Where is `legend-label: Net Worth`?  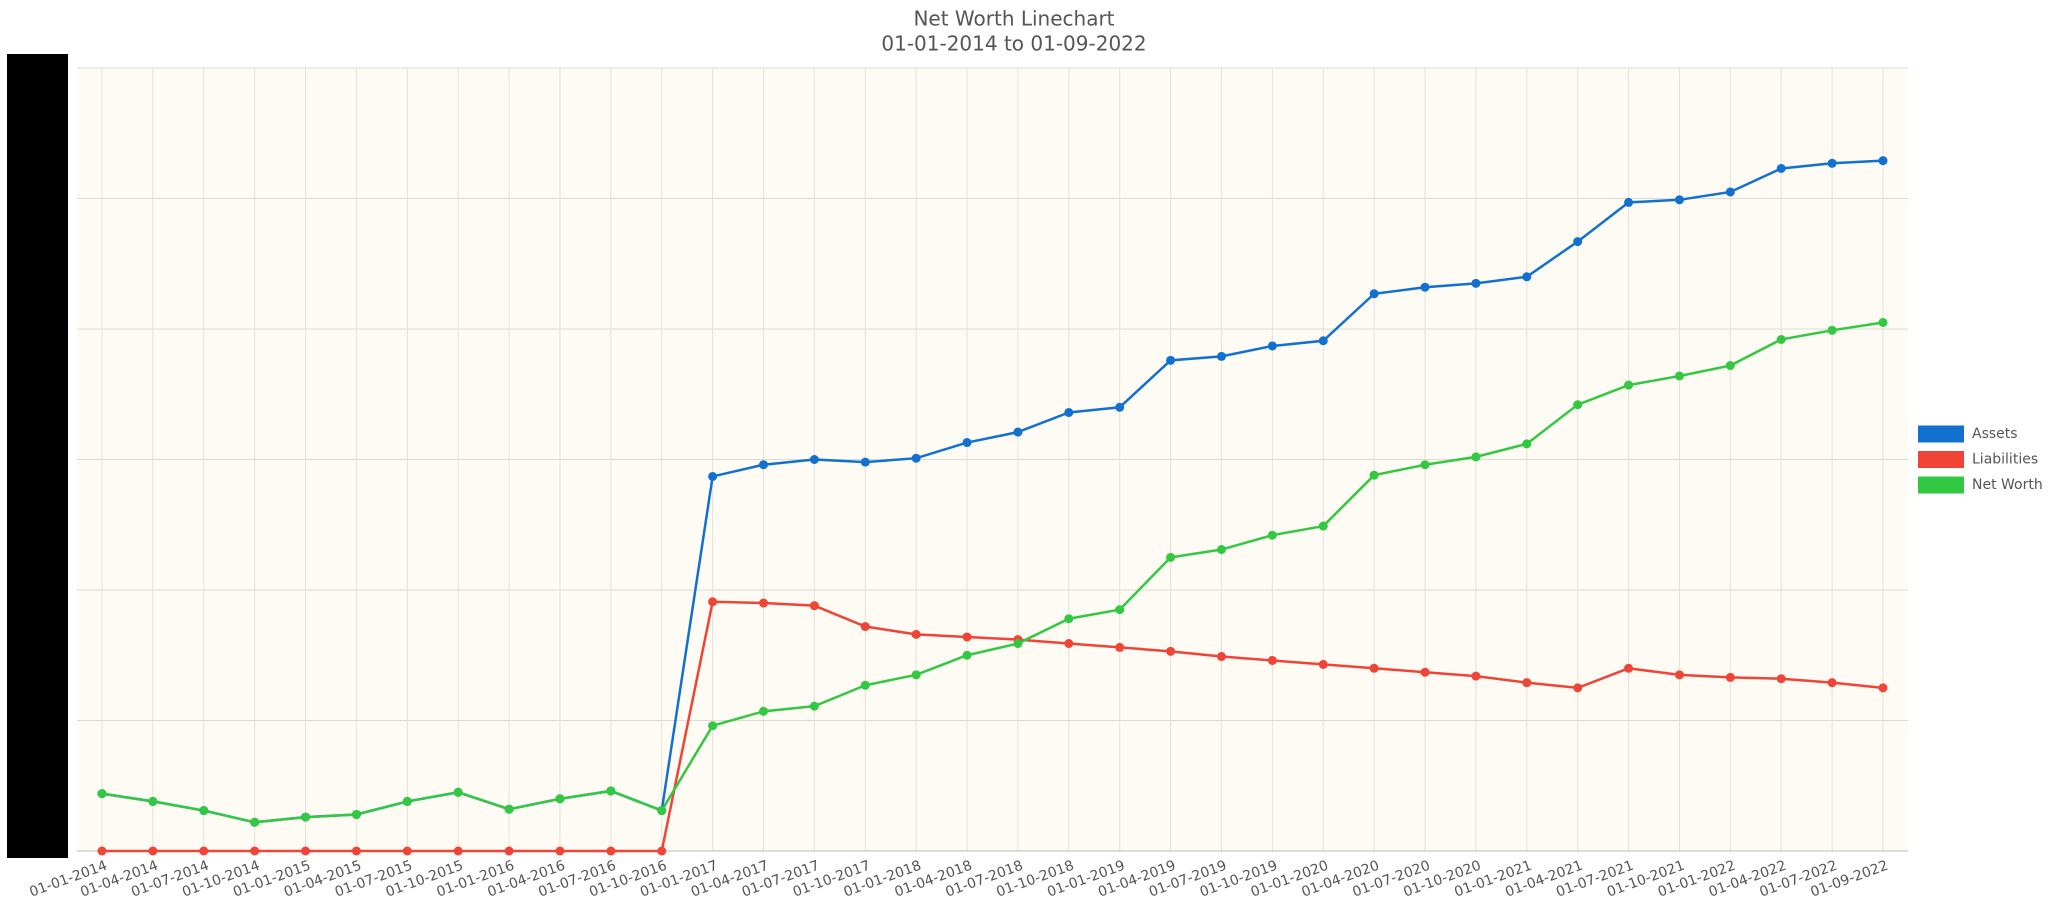
legend-label: Net Worth is located at coordinates (2007, 485).